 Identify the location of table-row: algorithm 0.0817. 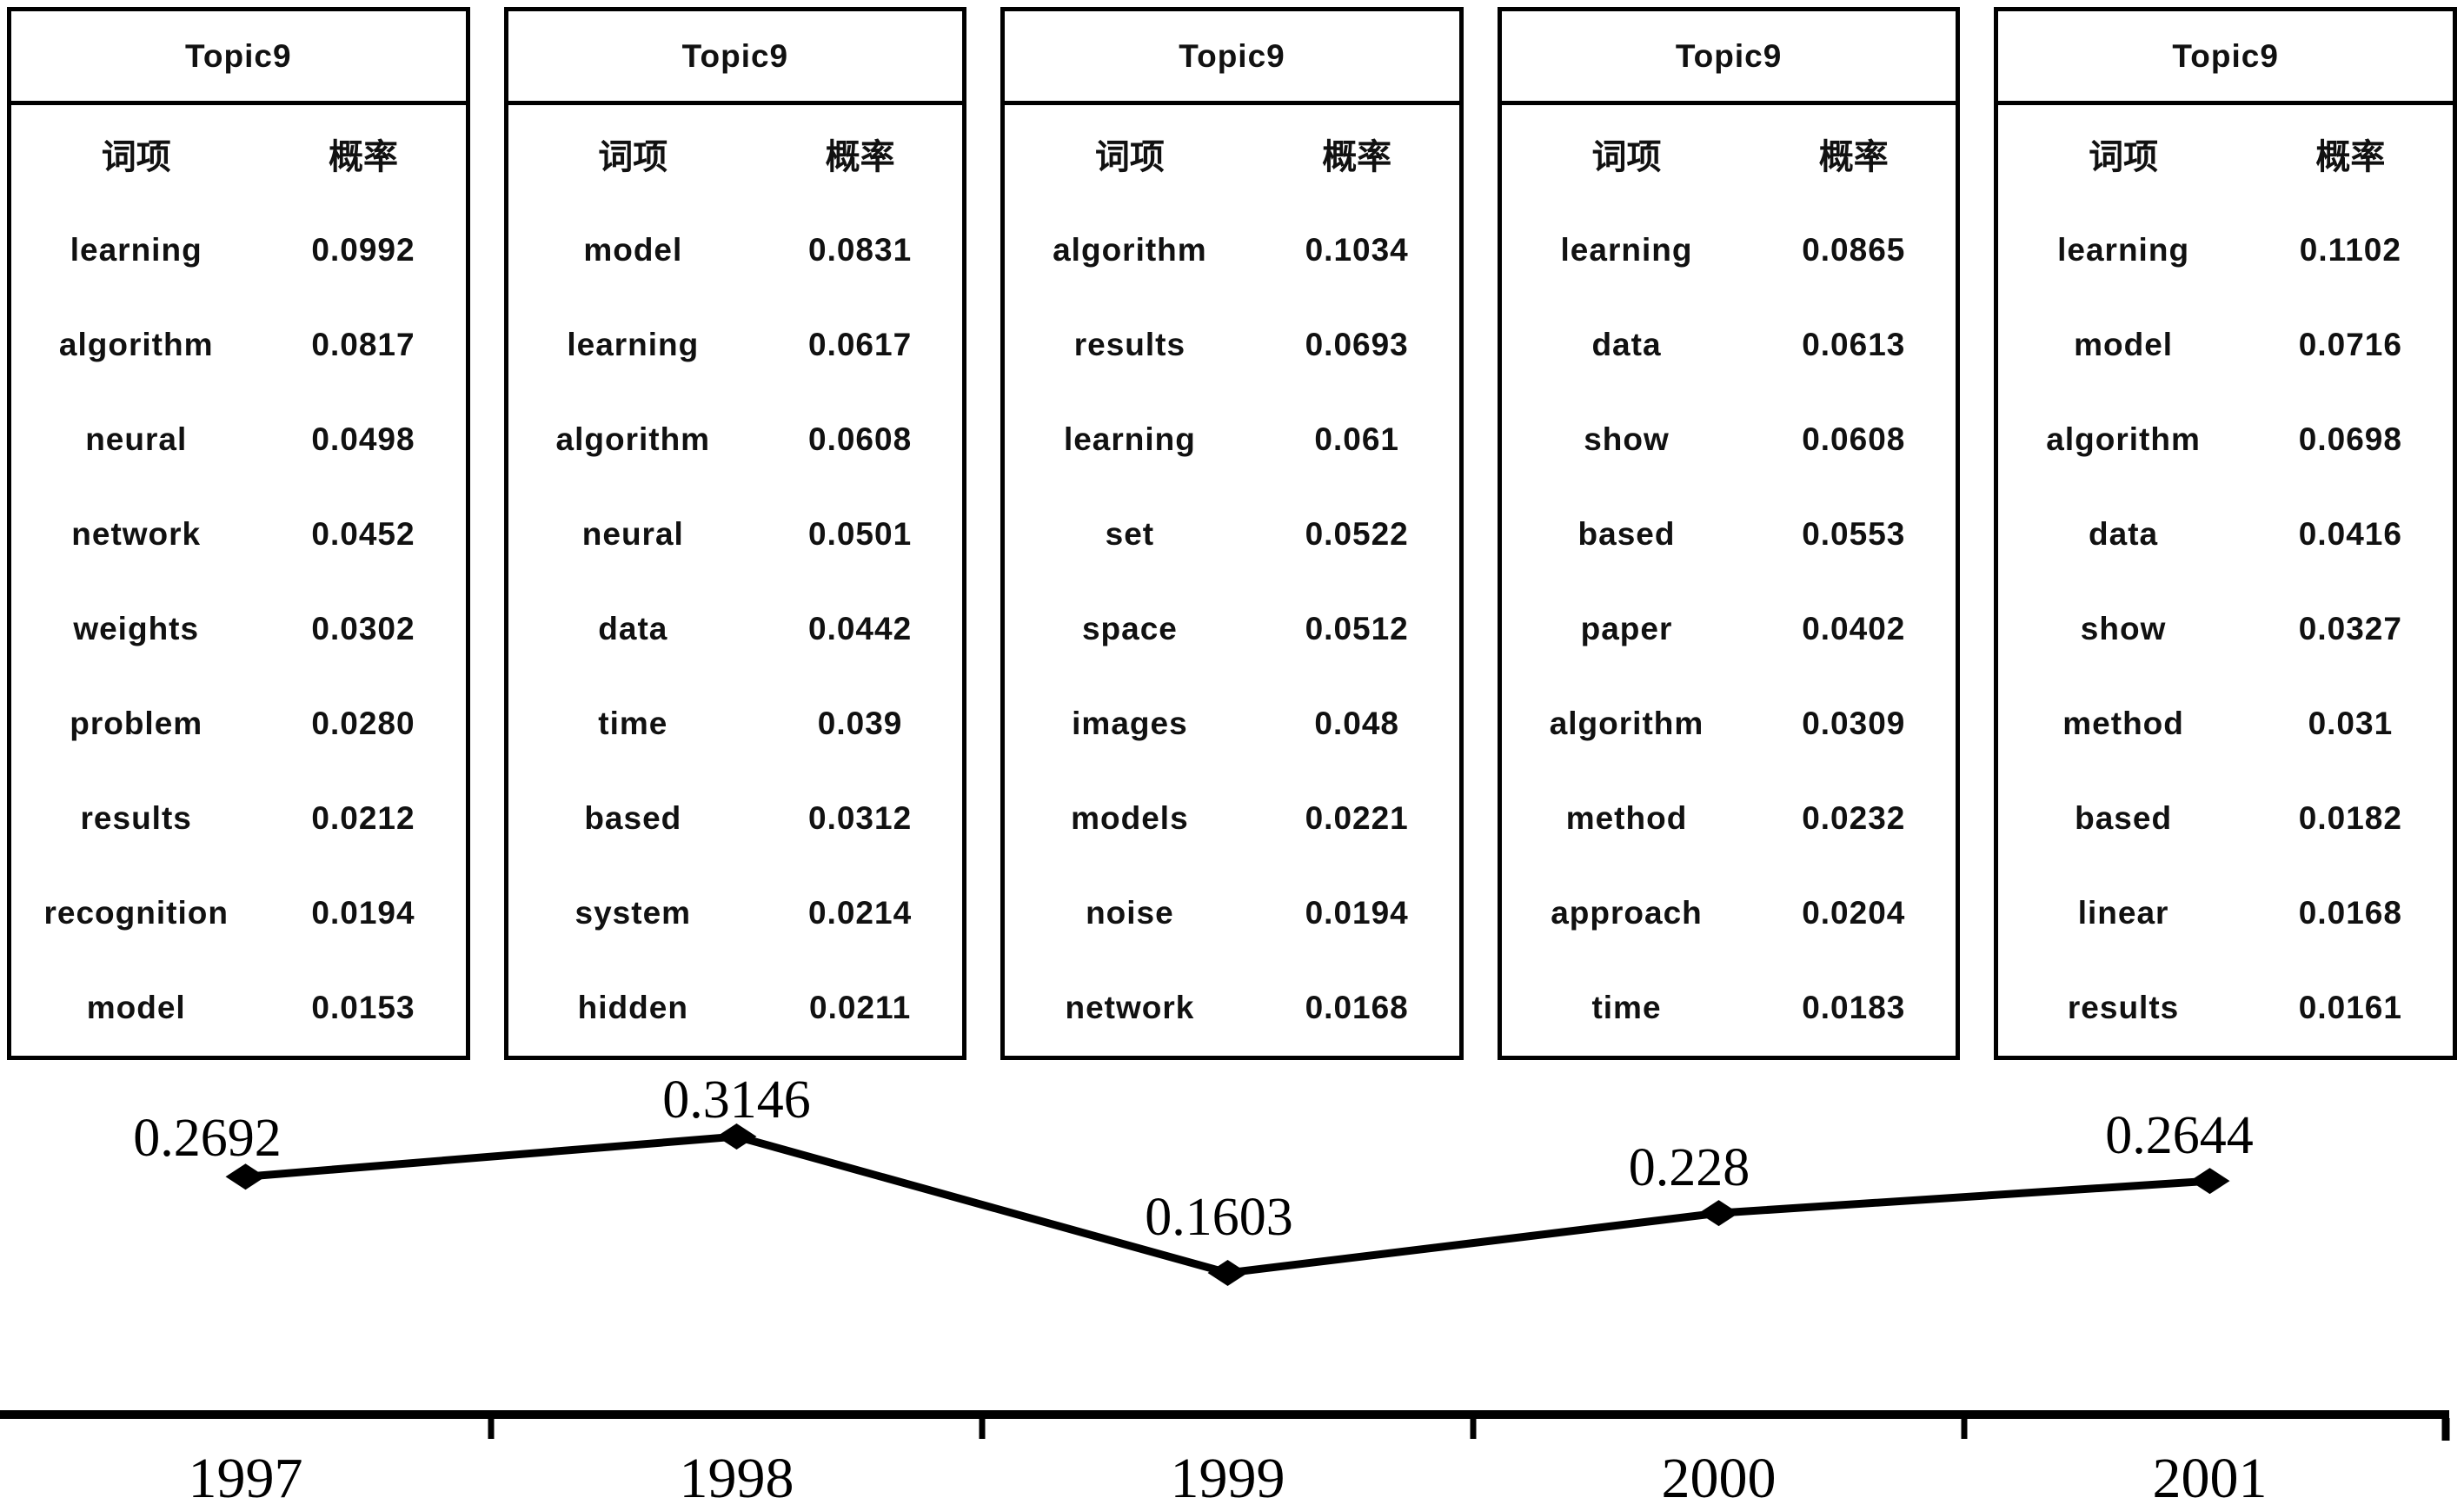
(238, 344).